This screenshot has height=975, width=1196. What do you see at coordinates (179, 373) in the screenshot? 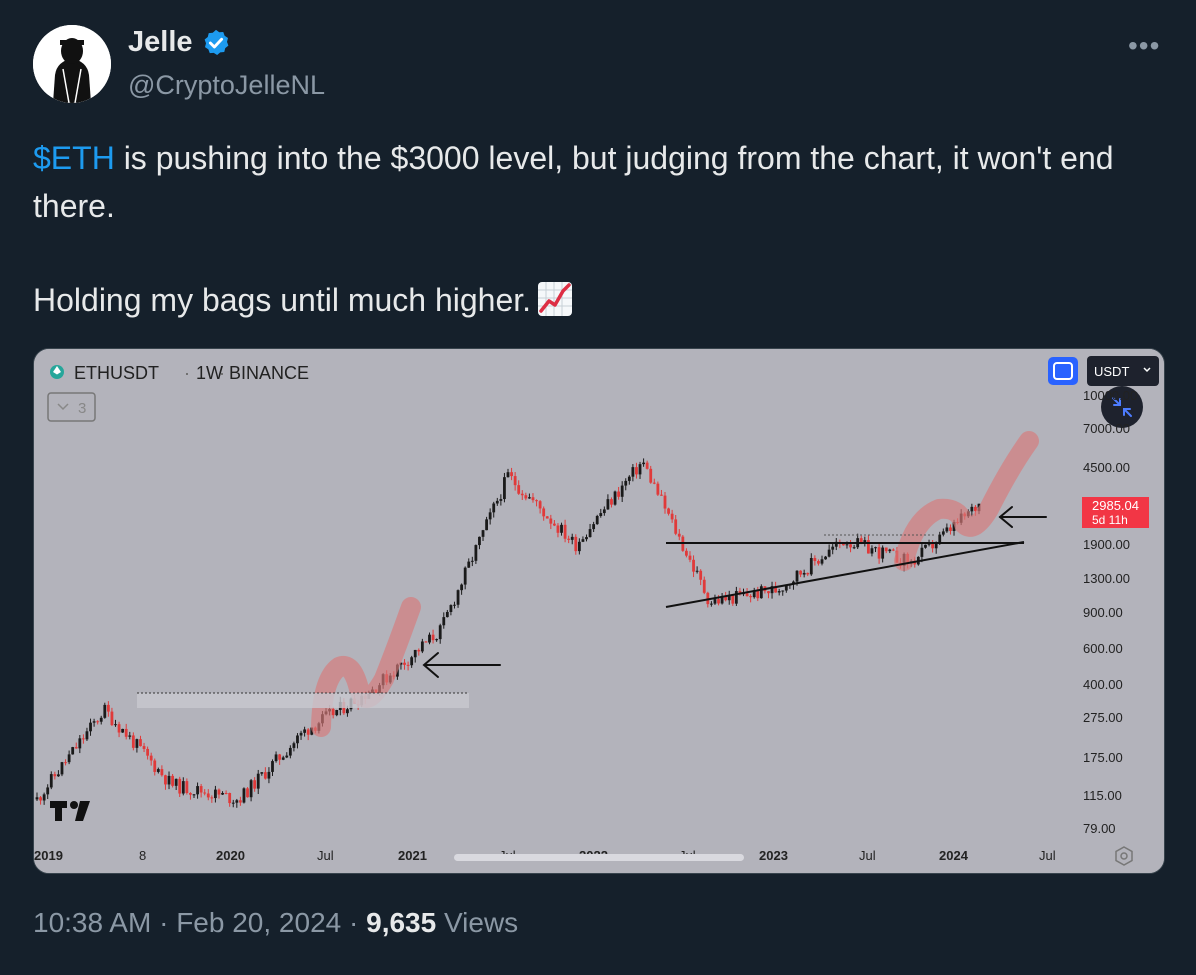
I see `chart-header: ETHUSDT · 1W · BINANCE` at bounding box center [179, 373].